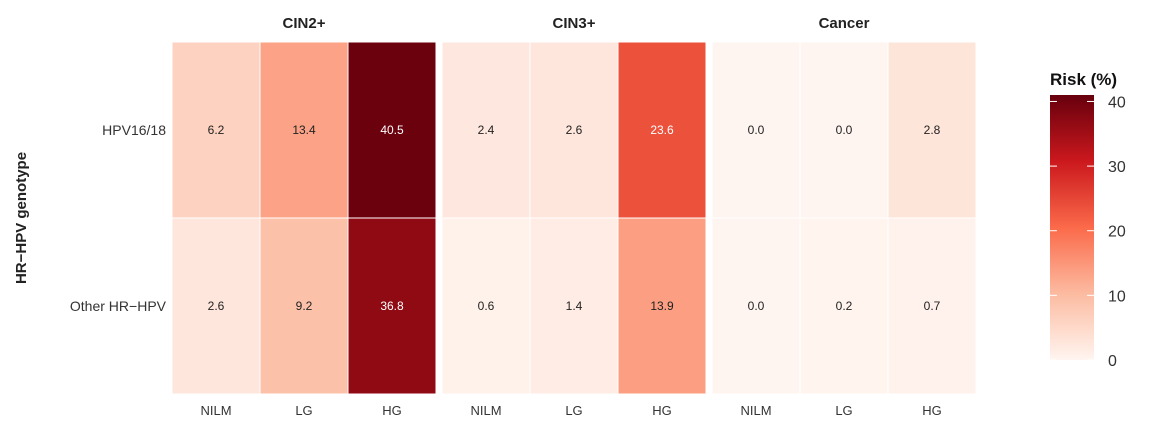 Image resolution: width=1149 pixels, height=434 pixels. What do you see at coordinates (118, 218) in the screenshot?
I see `row-labels: HPV16/18 Other HR−HPV` at bounding box center [118, 218].